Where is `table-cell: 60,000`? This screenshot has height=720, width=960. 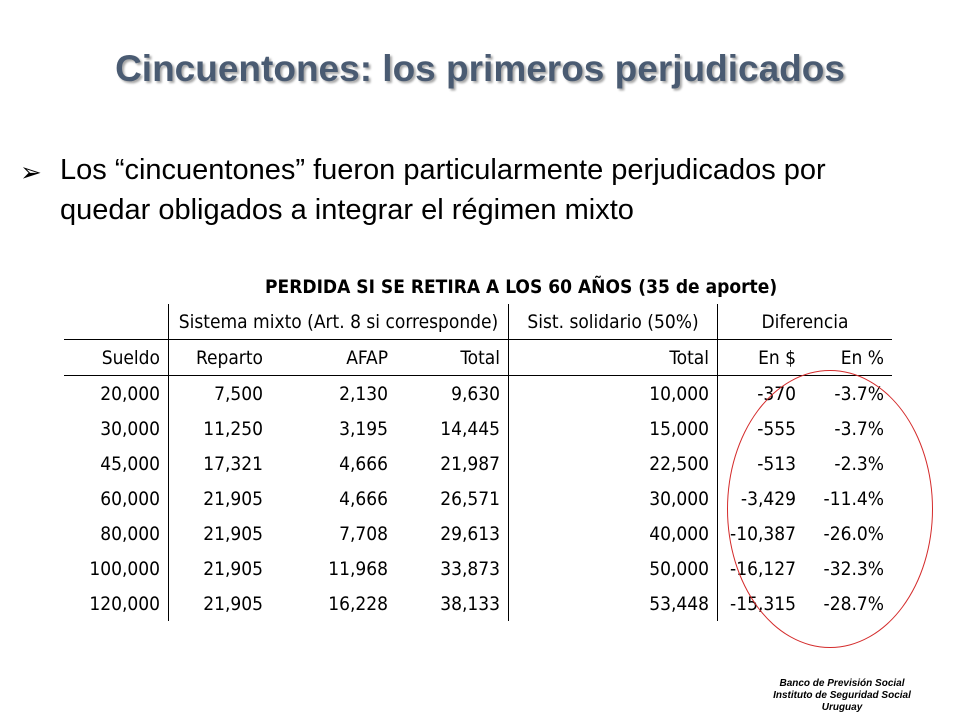
table-cell: 60,000 is located at coordinates (130, 498).